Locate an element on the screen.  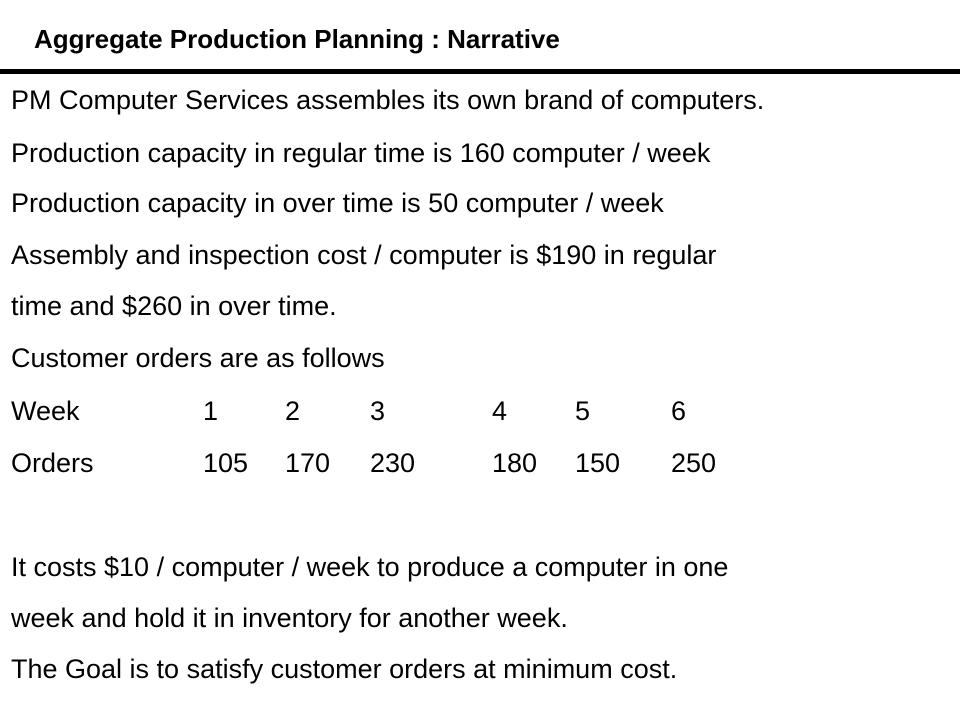
orders-week-2: 170 is located at coordinates (308, 463).